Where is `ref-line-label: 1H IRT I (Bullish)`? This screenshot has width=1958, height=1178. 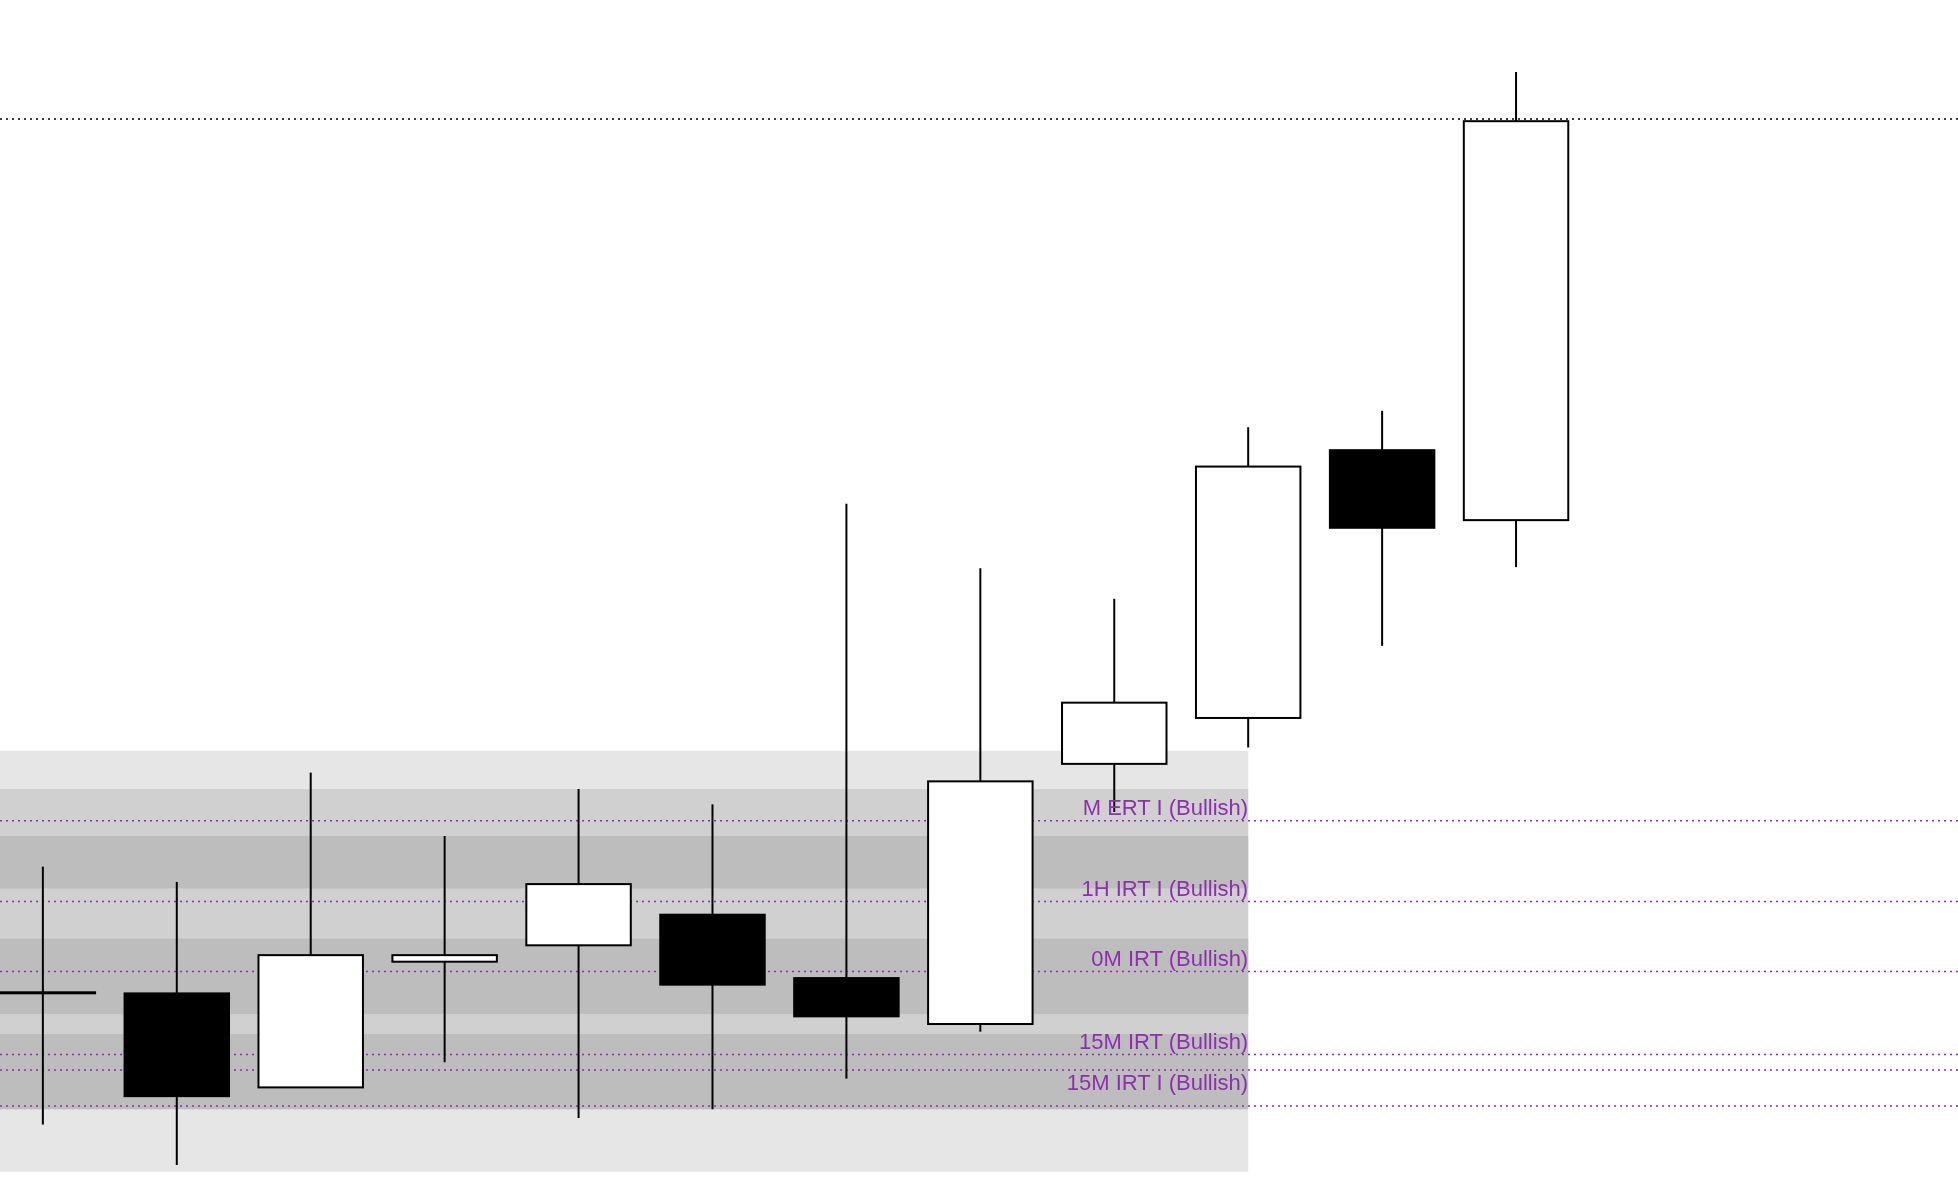 ref-line-label: 1H IRT I (Bullish) is located at coordinates (1165, 888).